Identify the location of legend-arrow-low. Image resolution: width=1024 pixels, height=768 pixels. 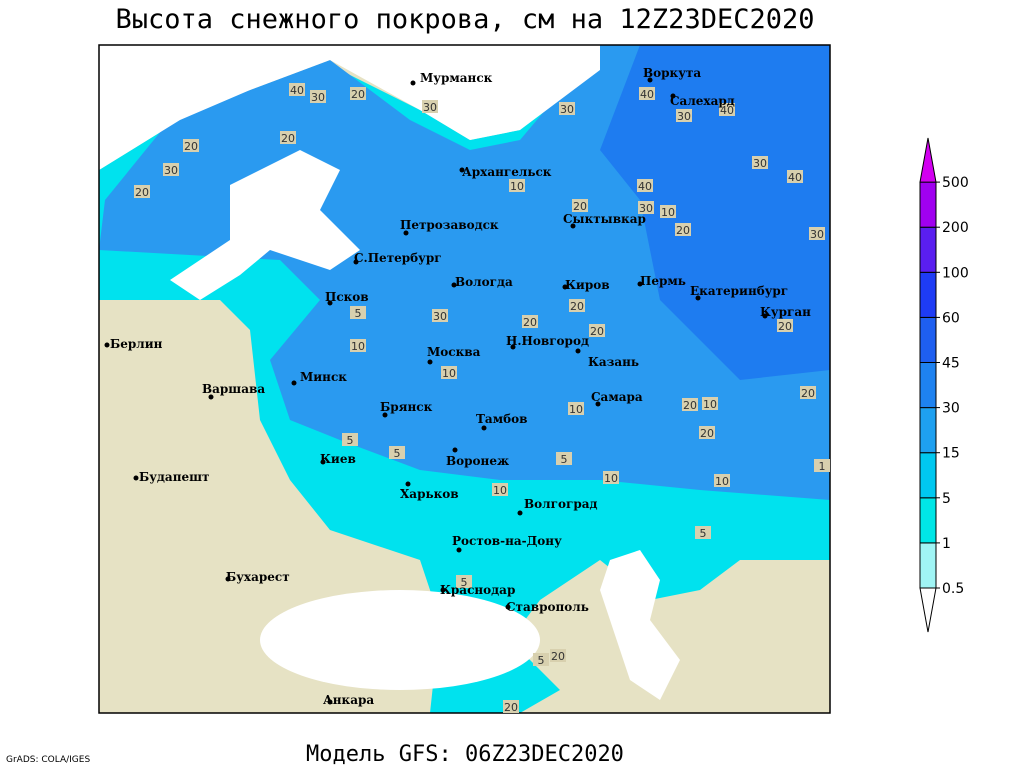
(928, 610).